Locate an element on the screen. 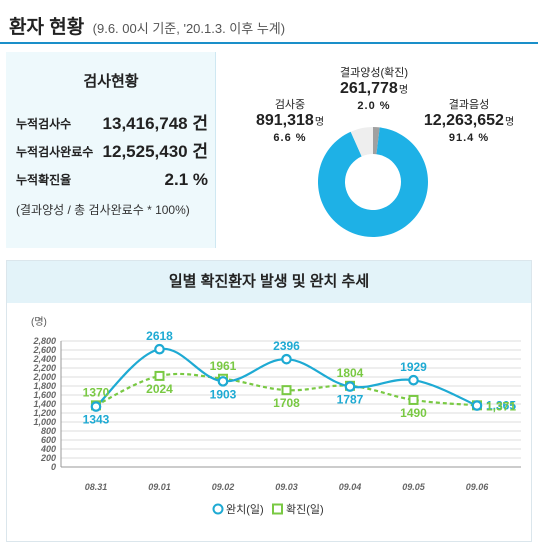 This screenshot has height=547, width=538. stat-label: 누적확진율 is located at coordinates (44, 180).